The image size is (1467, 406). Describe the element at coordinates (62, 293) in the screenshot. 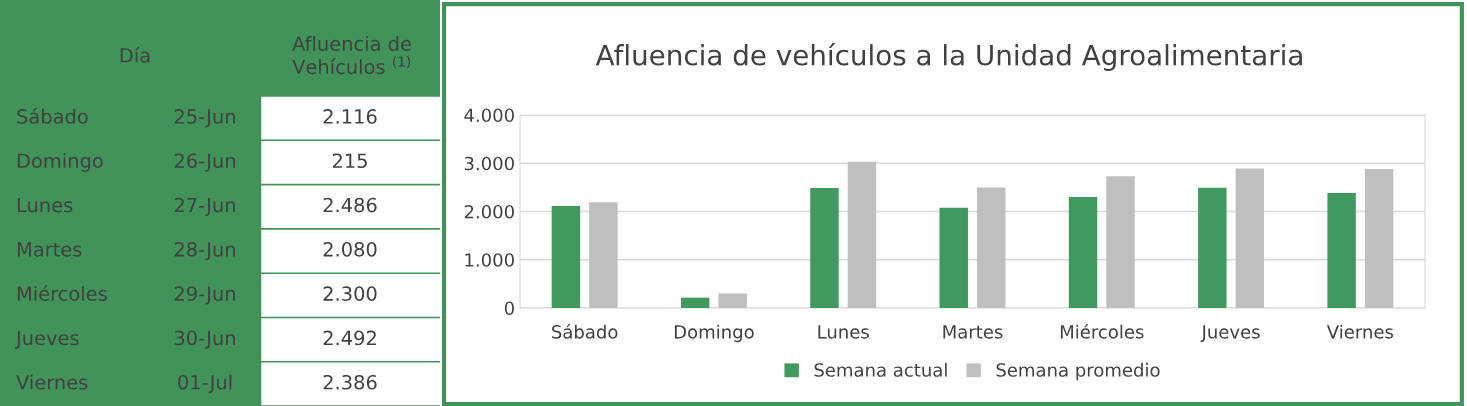

I see `text: Miércoles` at that location.